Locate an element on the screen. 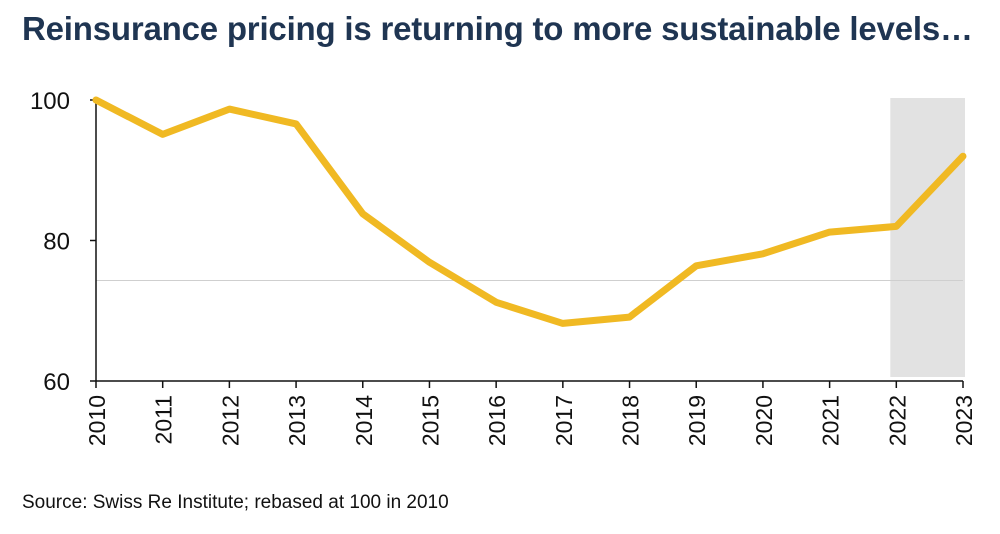 Image resolution: width=1000 pixels, height=534 pixels. highlight-region is located at coordinates (927, 237).